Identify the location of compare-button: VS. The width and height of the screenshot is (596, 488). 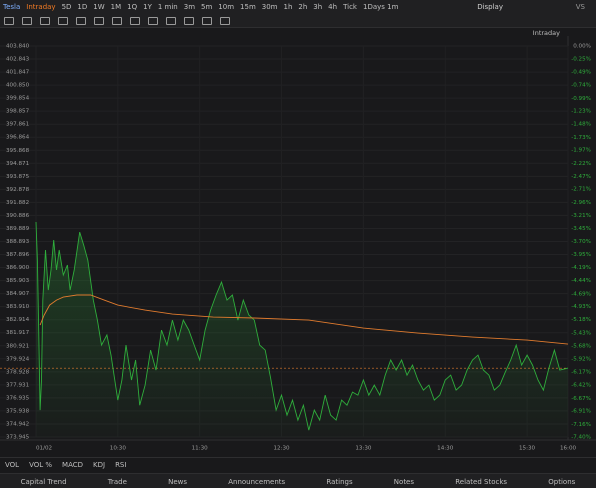
(580, 7).